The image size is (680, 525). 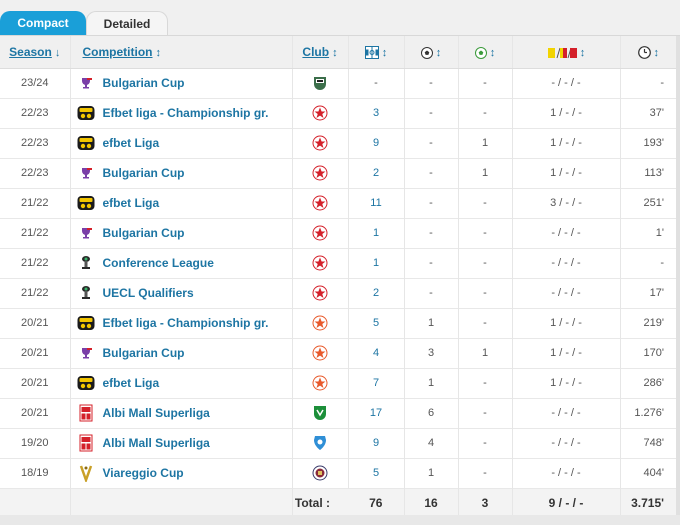 I want to click on header-season-label: Season, so click(x=30, y=51).